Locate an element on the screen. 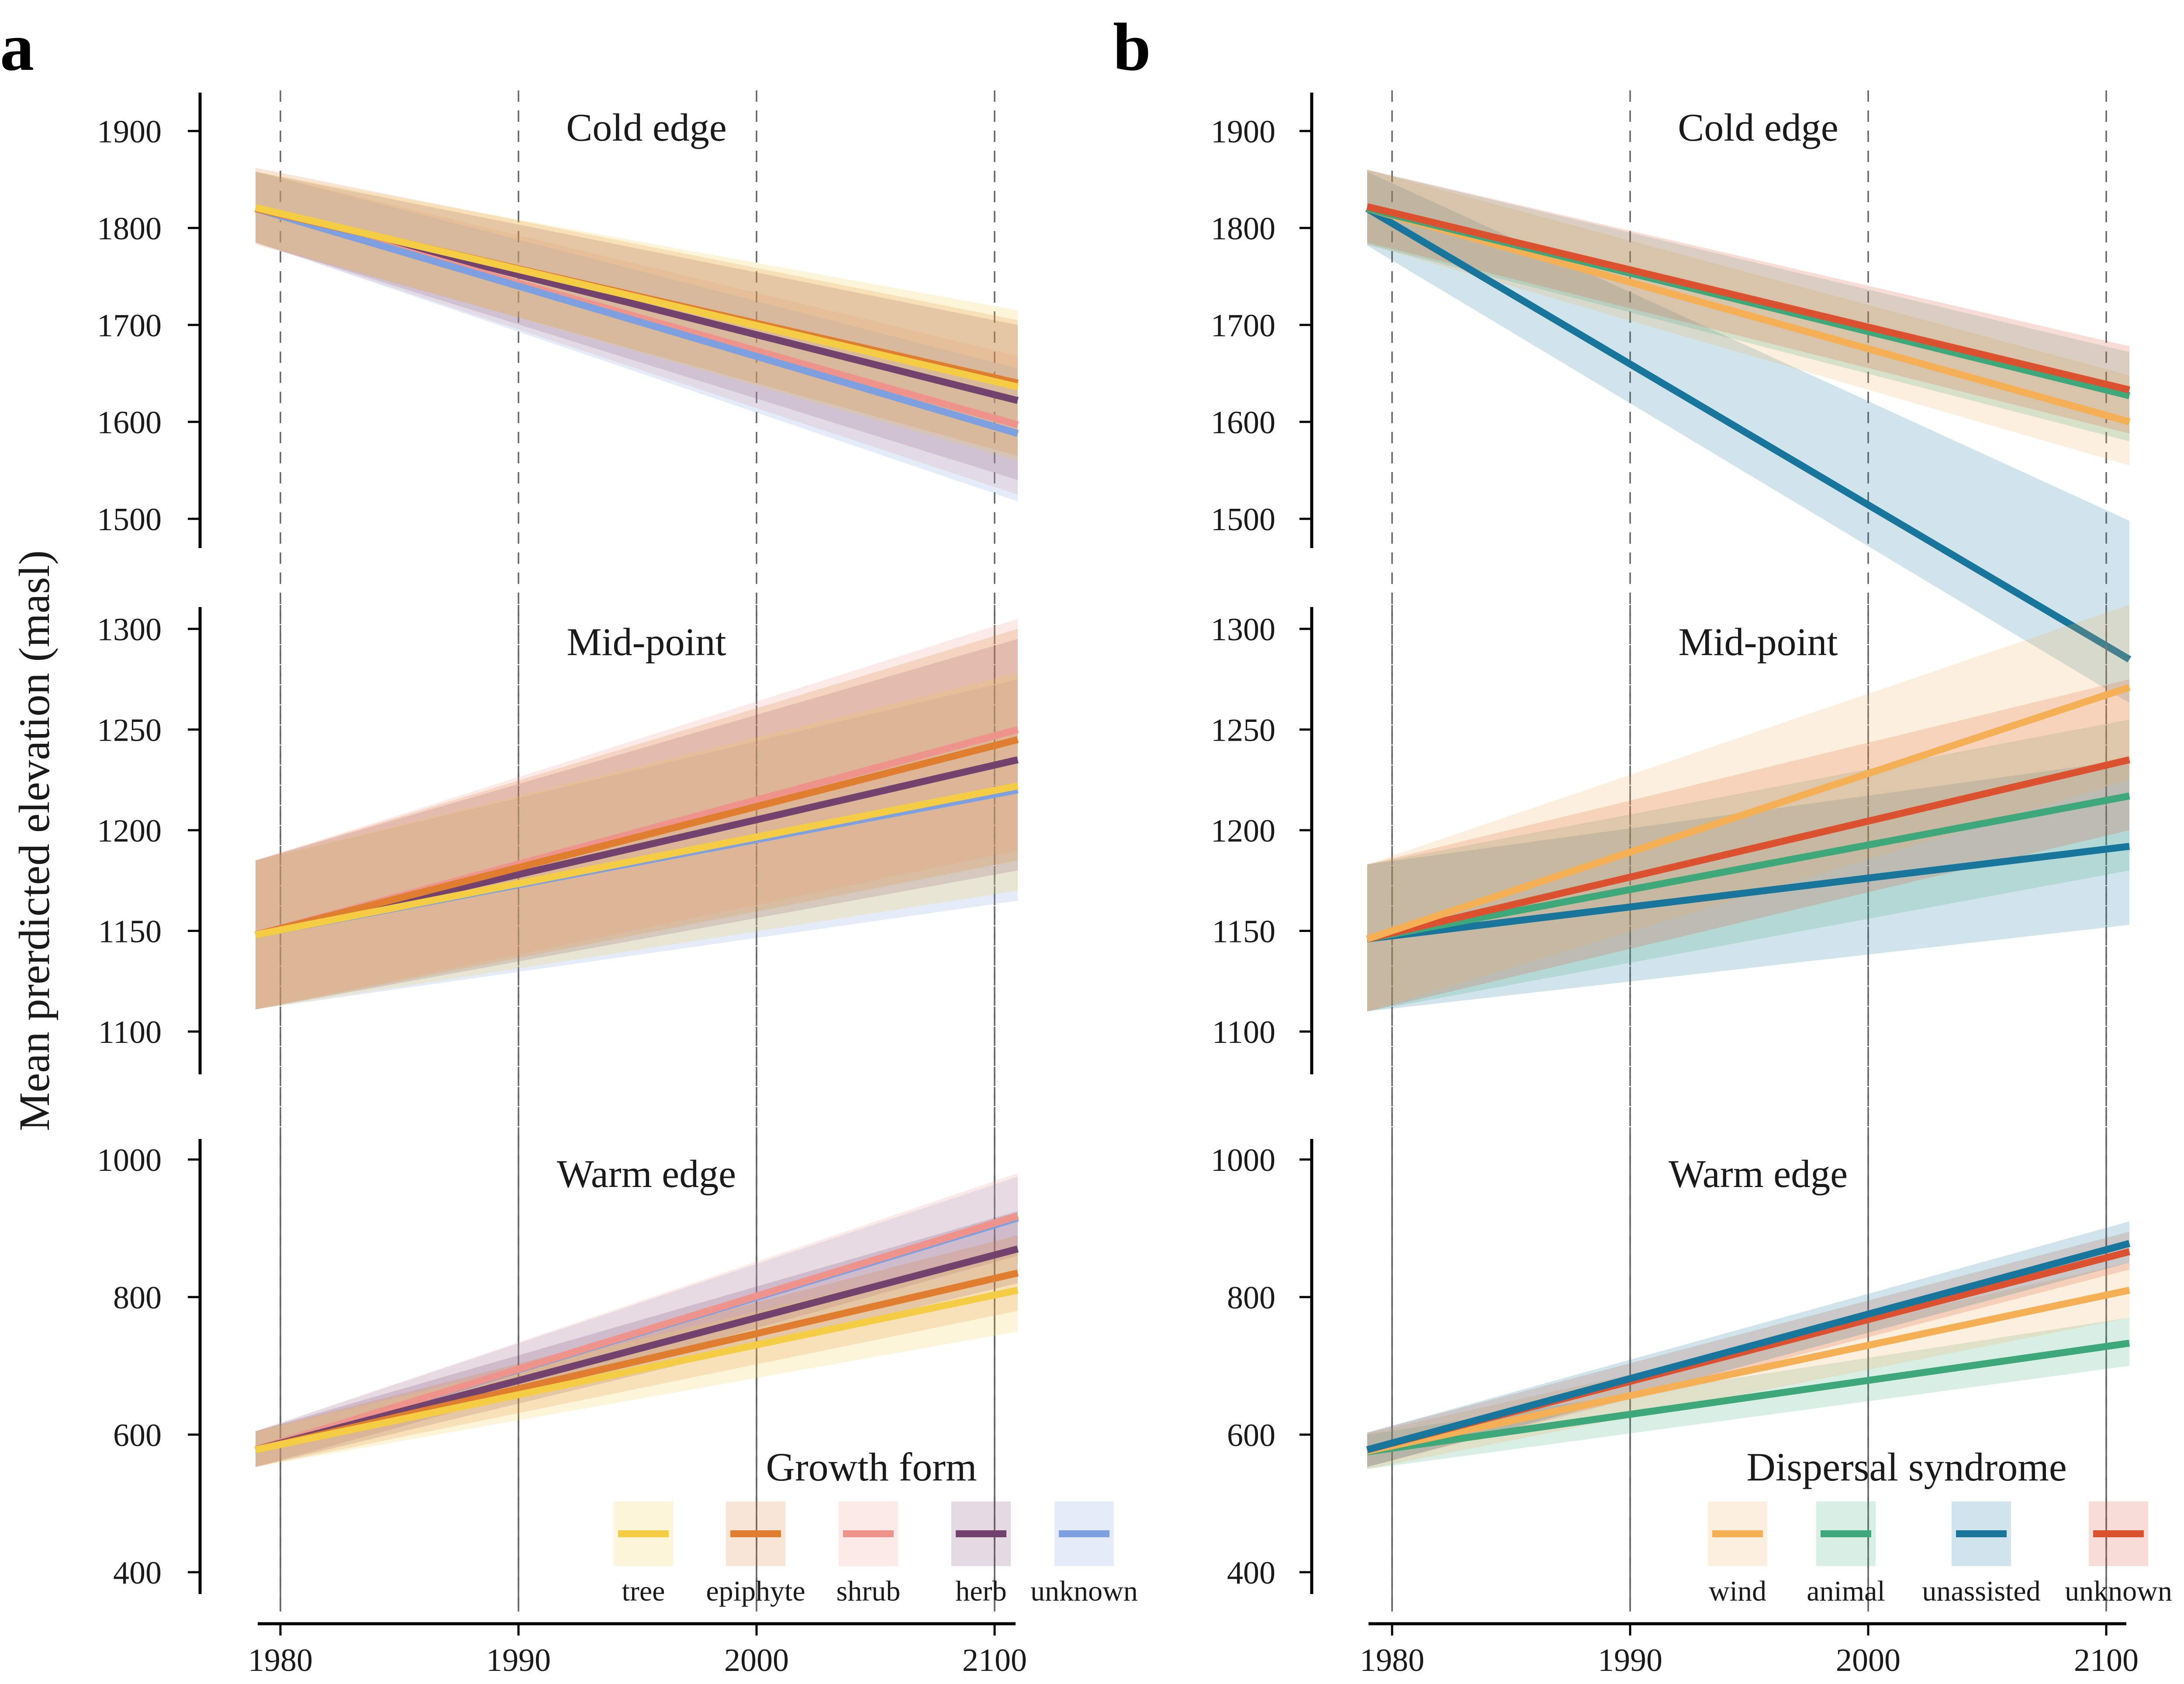 This screenshot has height=1684, width=2184. legend-label-herb: herb is located at coordinates (980, 1591).